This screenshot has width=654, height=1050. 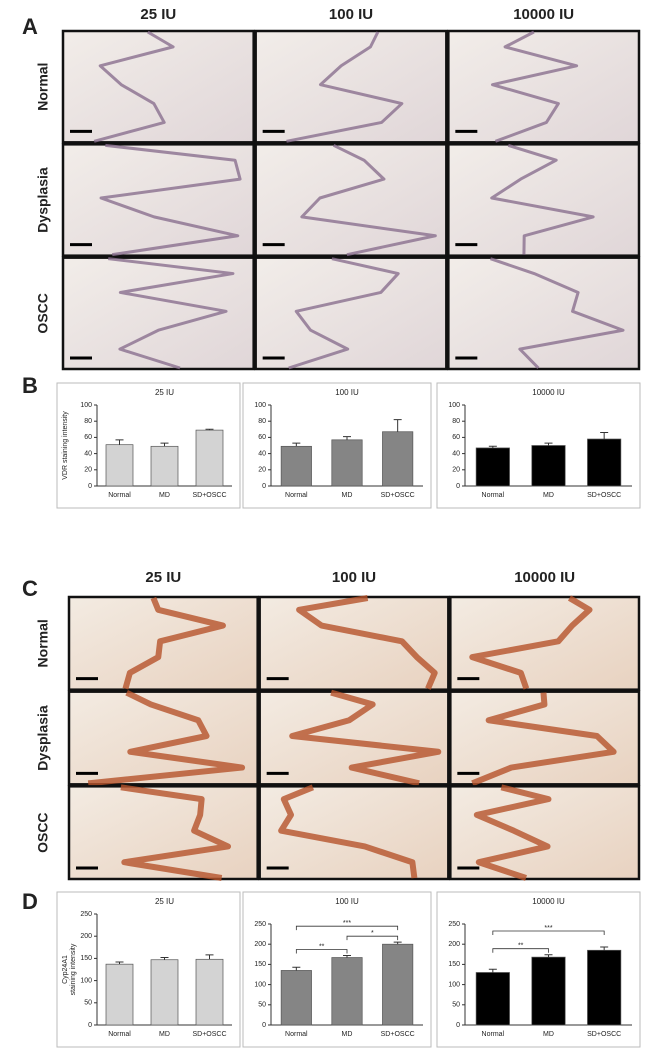 I want to click on column-header: 100 IU, so click(x=351, y=14).